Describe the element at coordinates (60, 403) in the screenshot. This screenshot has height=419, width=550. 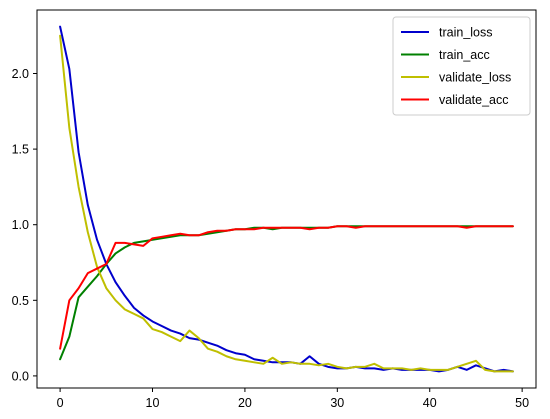
I see `x-tick-label: 0` at that location.